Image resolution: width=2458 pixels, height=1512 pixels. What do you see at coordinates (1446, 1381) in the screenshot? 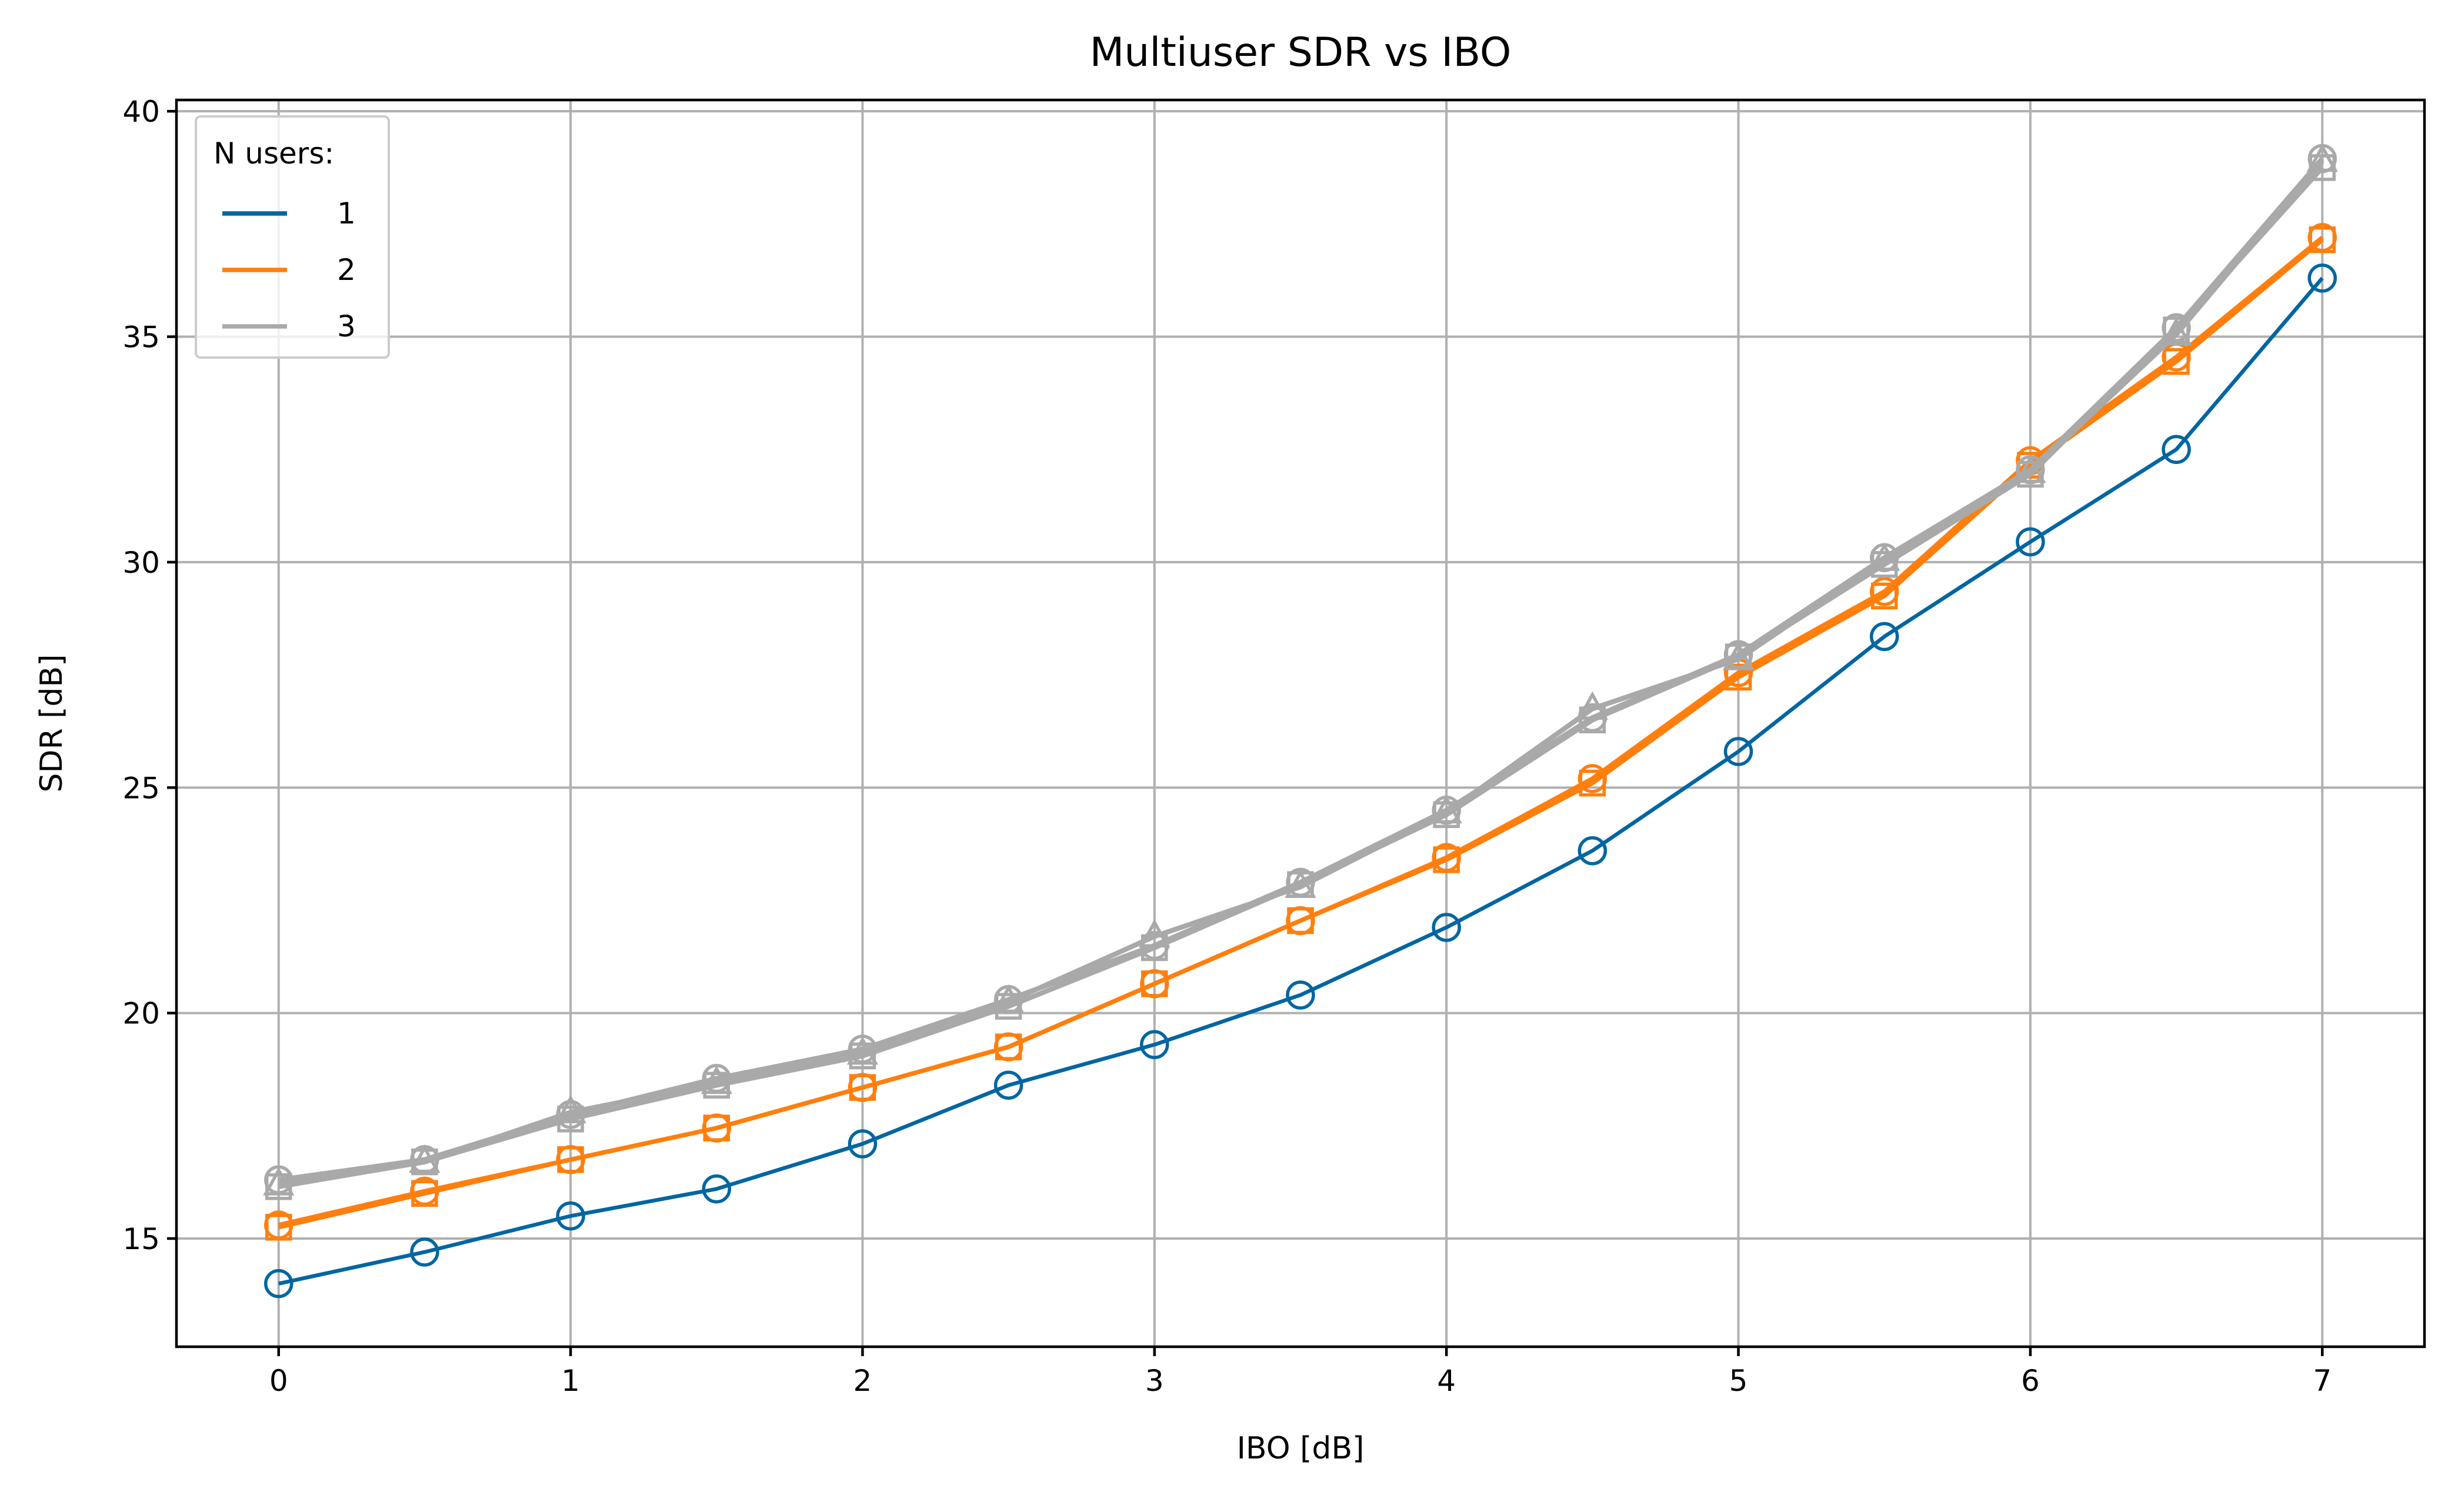
I see `x-tick-label: 4` at bounding box center [1446, 1381].